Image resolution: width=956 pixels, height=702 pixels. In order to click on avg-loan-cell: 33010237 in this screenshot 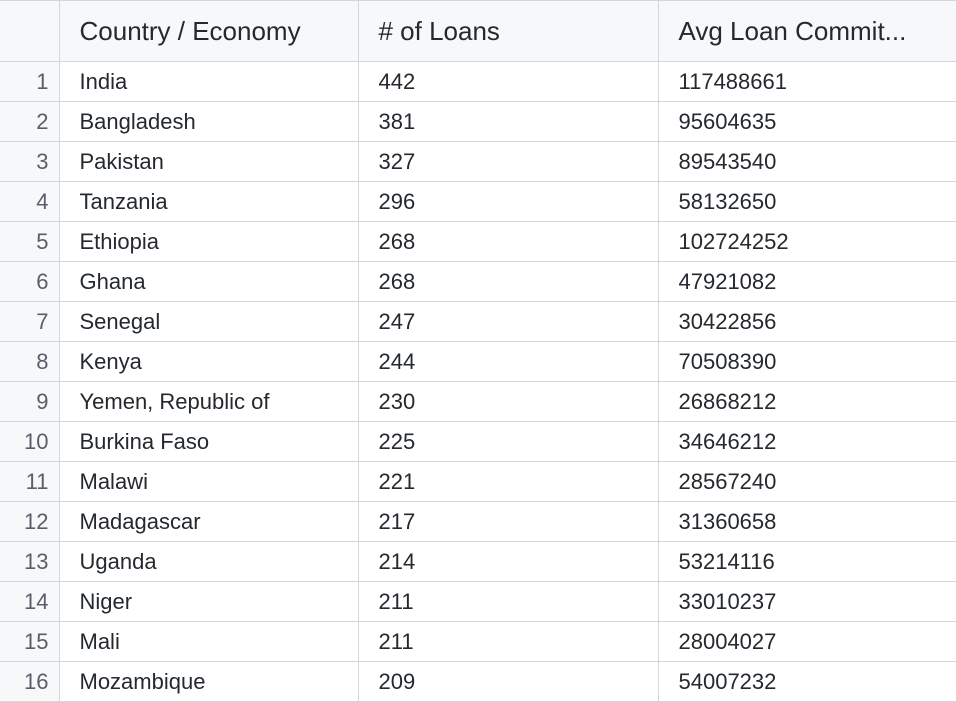, I will do `click(806, 601)`.